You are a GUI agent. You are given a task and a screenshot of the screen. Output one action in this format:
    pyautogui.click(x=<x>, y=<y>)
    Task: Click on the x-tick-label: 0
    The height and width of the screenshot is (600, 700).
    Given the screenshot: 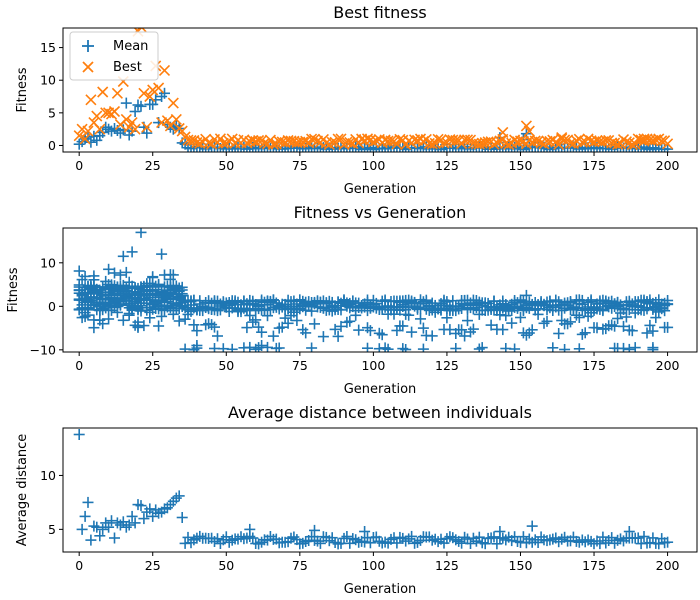 What is the action you would take?
    pyautogui.click(x=79, y=565)
    